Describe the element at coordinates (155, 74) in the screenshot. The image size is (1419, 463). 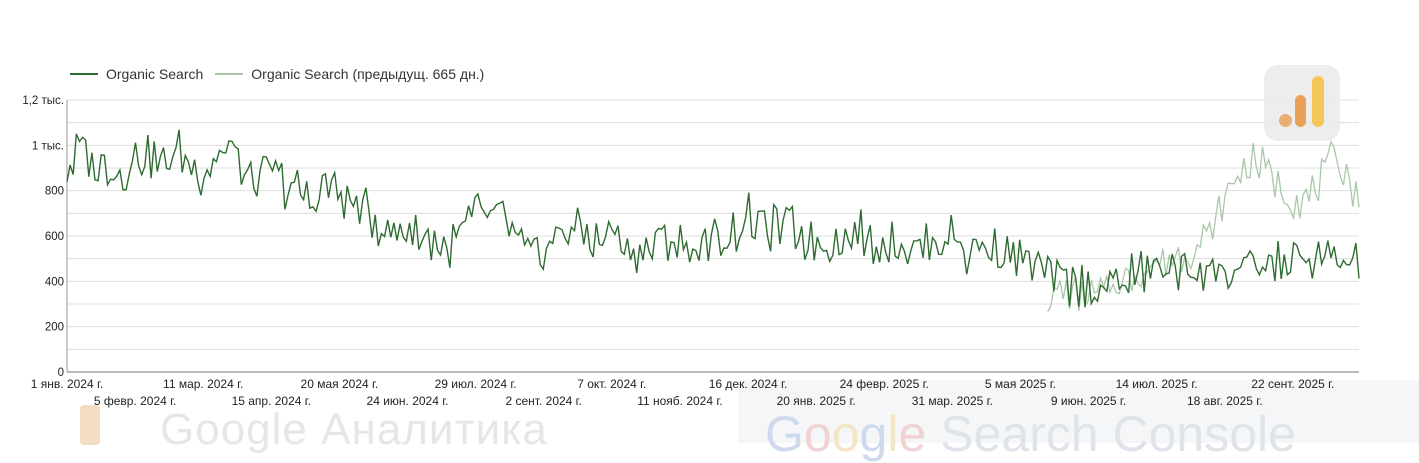
I see `legend-label-current: Organic Search` at that location.